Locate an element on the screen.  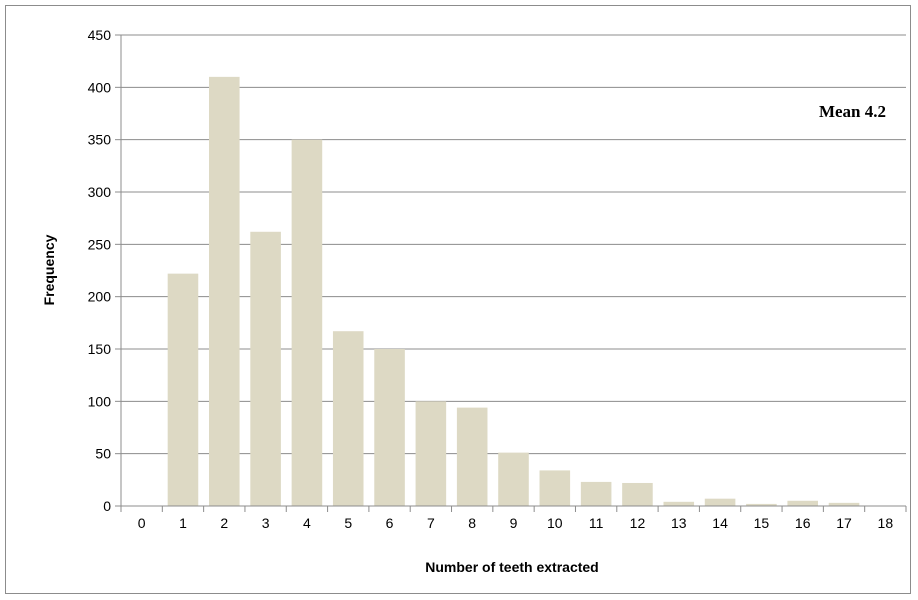
y-tick-label: 200 is located at coordinates (100, 297).